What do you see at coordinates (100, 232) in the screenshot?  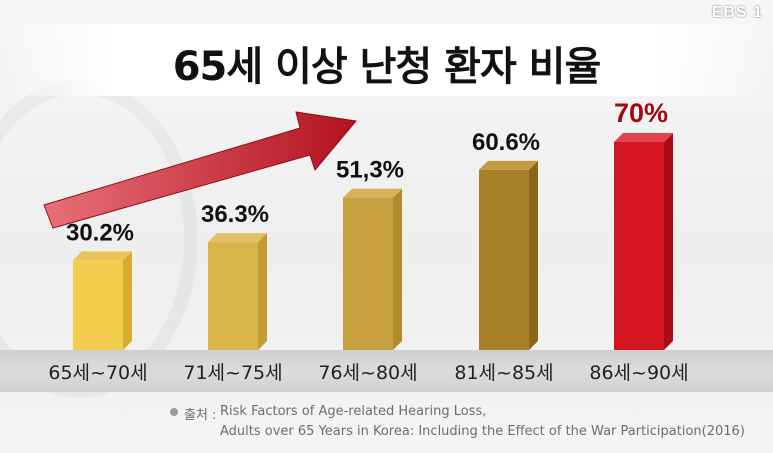 I see `value-label-1: 30.2%` at bounding box center [100, 232].